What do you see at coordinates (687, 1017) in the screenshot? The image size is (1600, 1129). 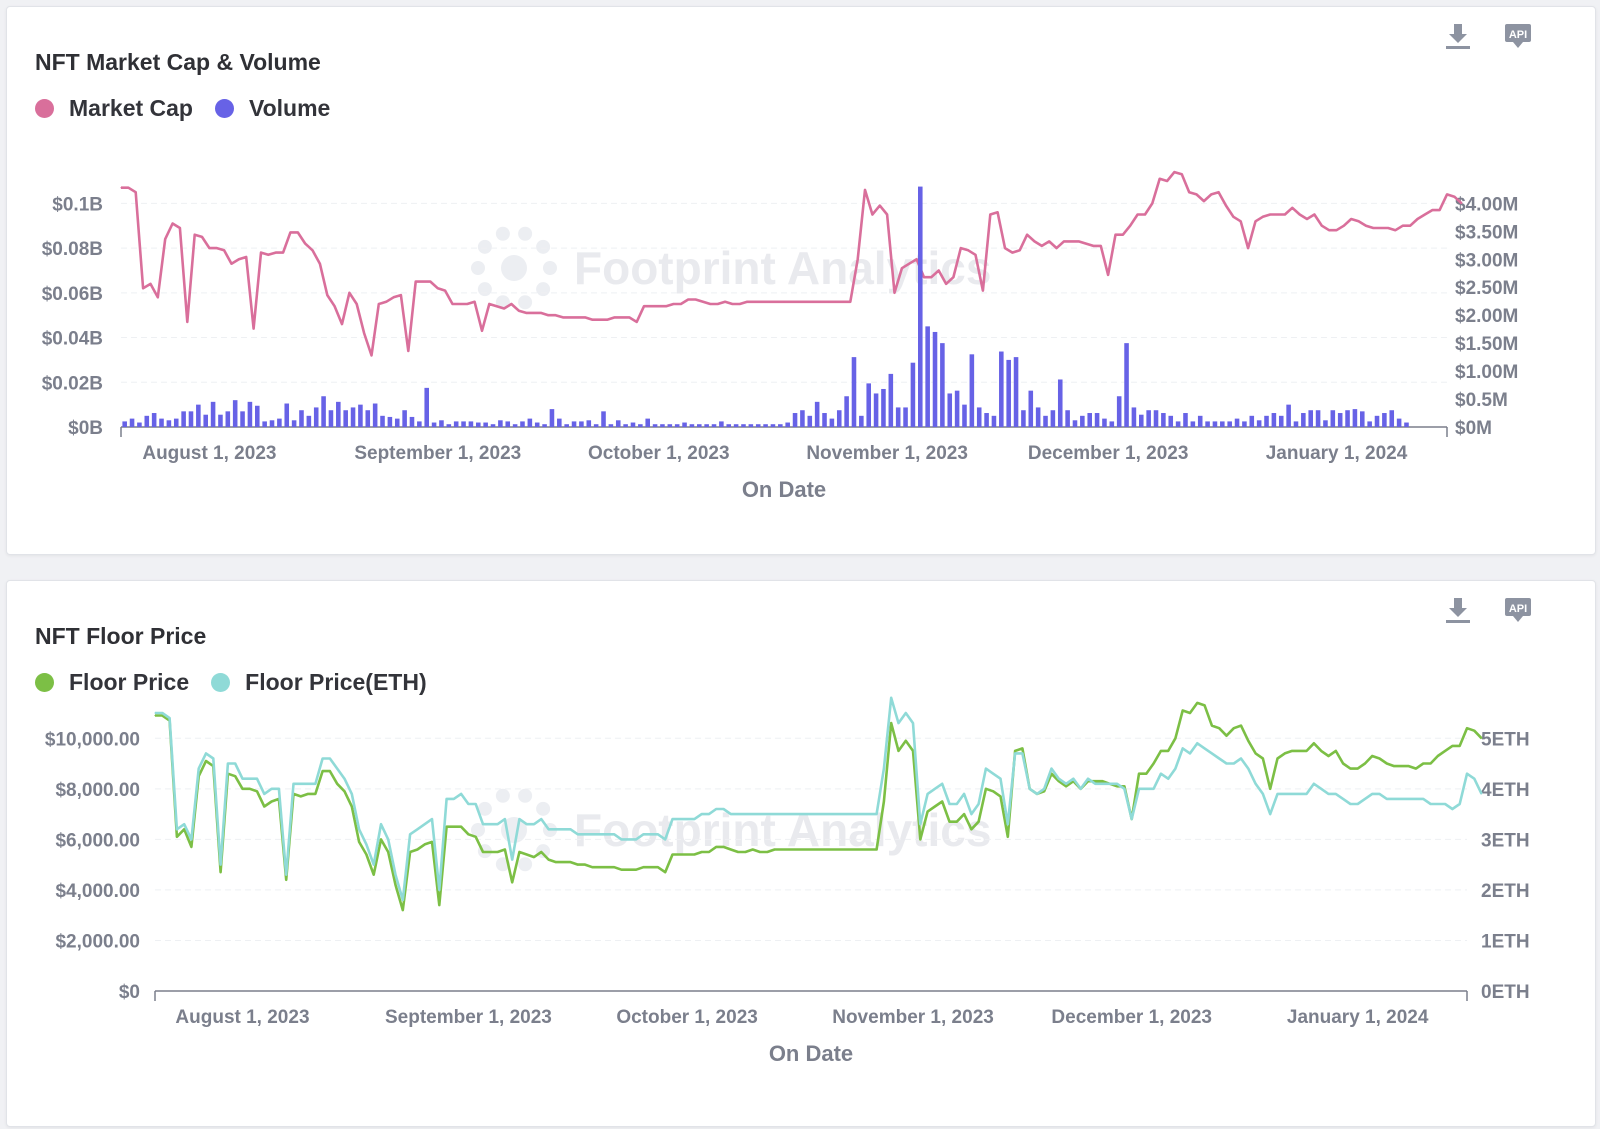 I see `x-axis-tick-label: October 1, 2023` at bounding box center [687, 1017].